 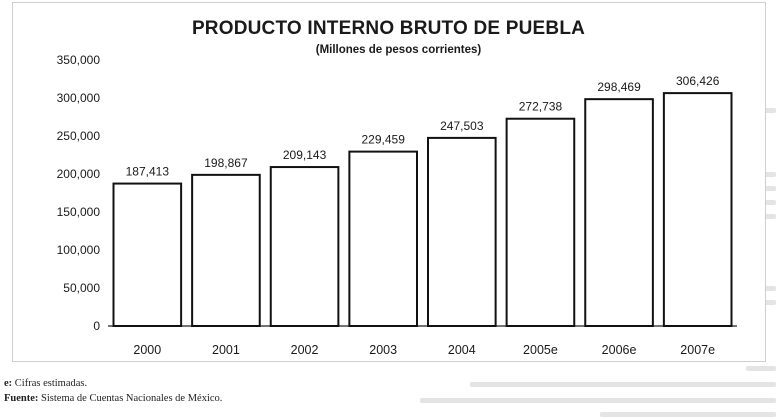 I want to click on x-tick-label: 2007e, so click(x=697, y=350).